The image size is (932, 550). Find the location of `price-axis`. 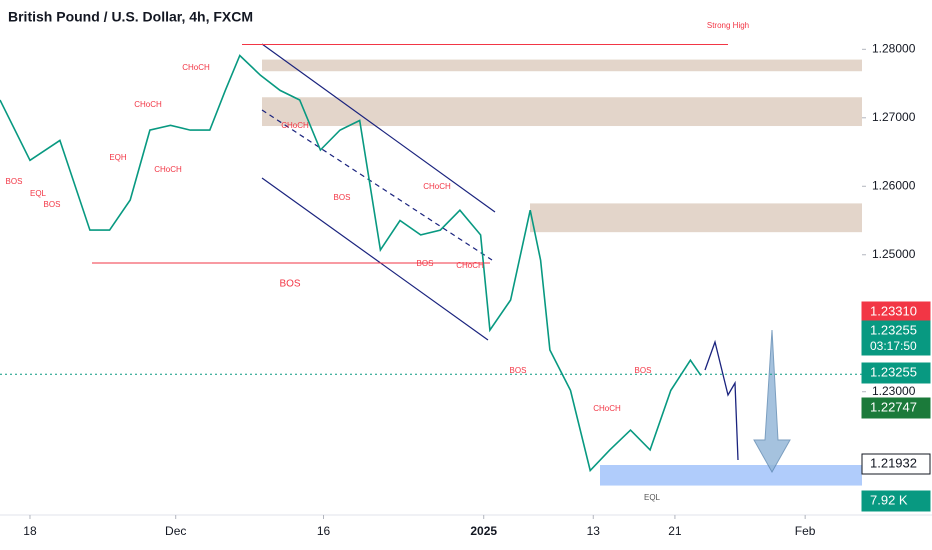

price-axis is located at coordinates (897, 257).